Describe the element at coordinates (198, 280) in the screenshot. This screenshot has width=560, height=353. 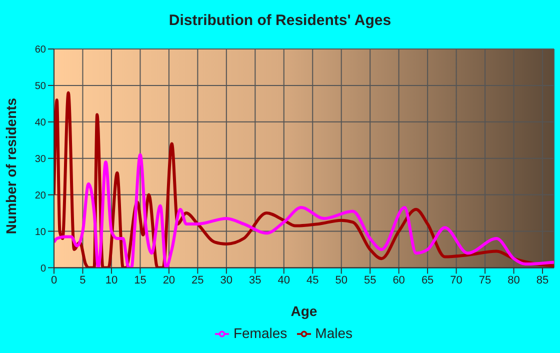
I see `x-tick-label: 25` at that location.